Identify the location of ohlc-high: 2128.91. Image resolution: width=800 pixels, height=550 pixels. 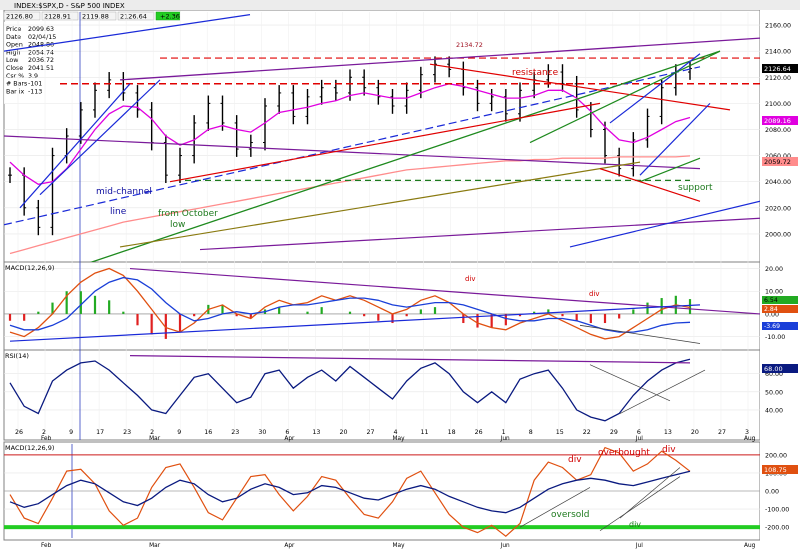
(57, 17).